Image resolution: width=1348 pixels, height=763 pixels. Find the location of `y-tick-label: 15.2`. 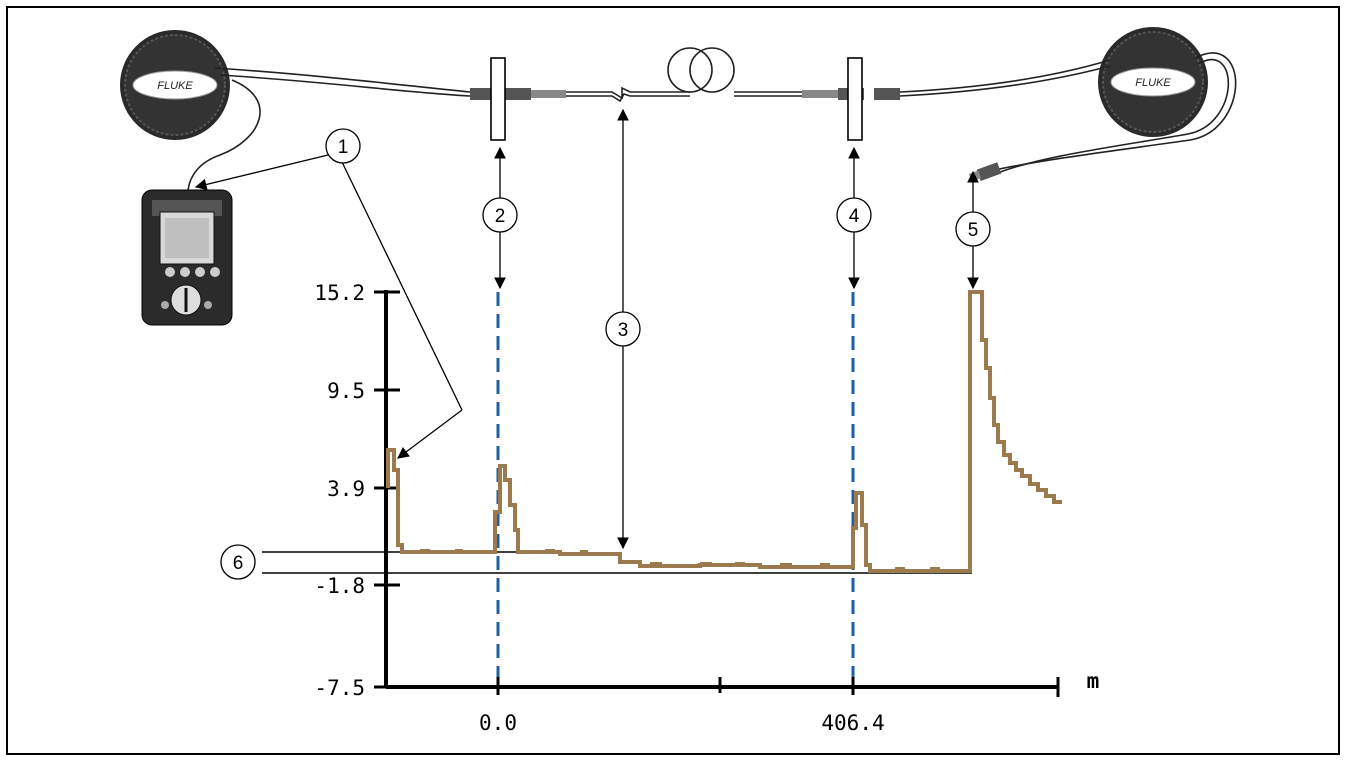

y-tick-label: 15.2 is located at coordinates (339, 293).